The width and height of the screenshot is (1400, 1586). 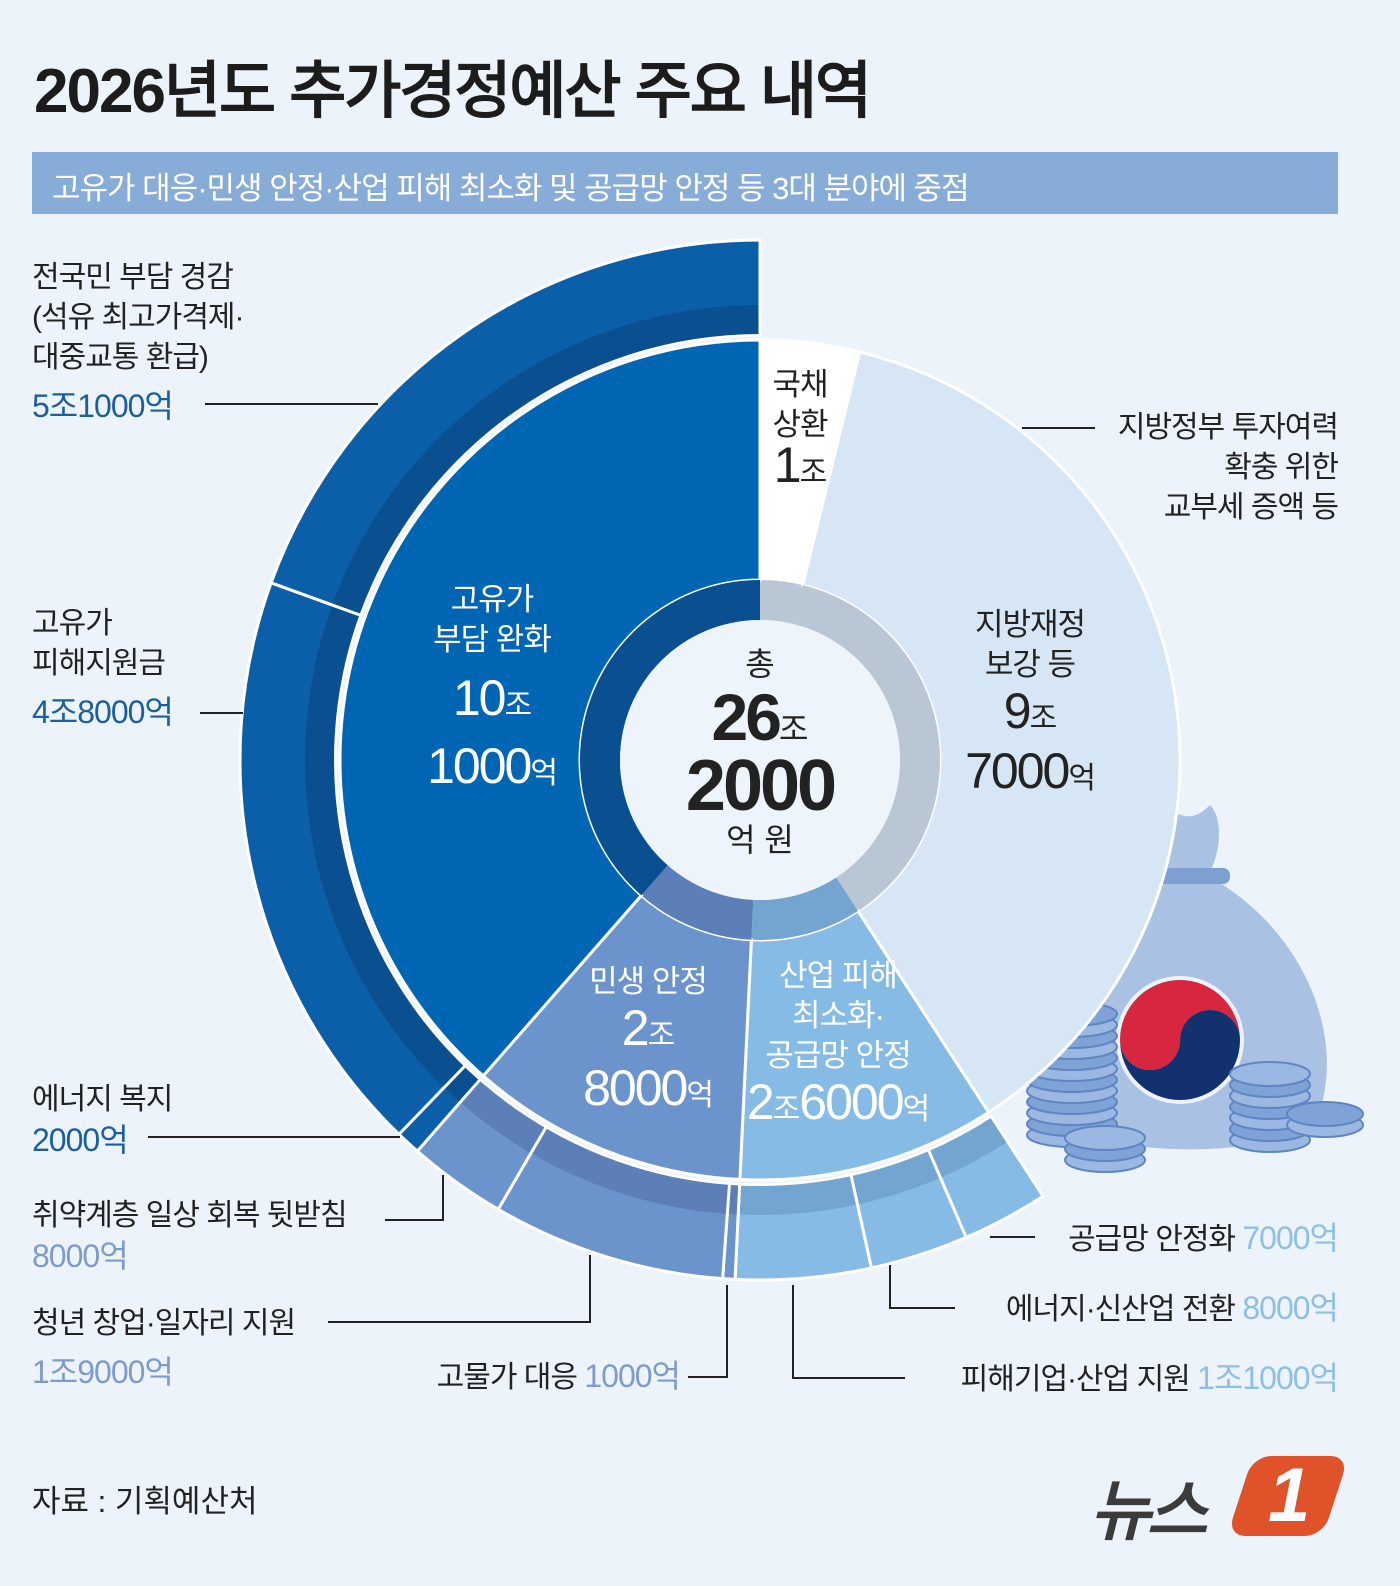 I want to click on center-total: 총 26조 2000 억 원, so click(x=761, y=752).